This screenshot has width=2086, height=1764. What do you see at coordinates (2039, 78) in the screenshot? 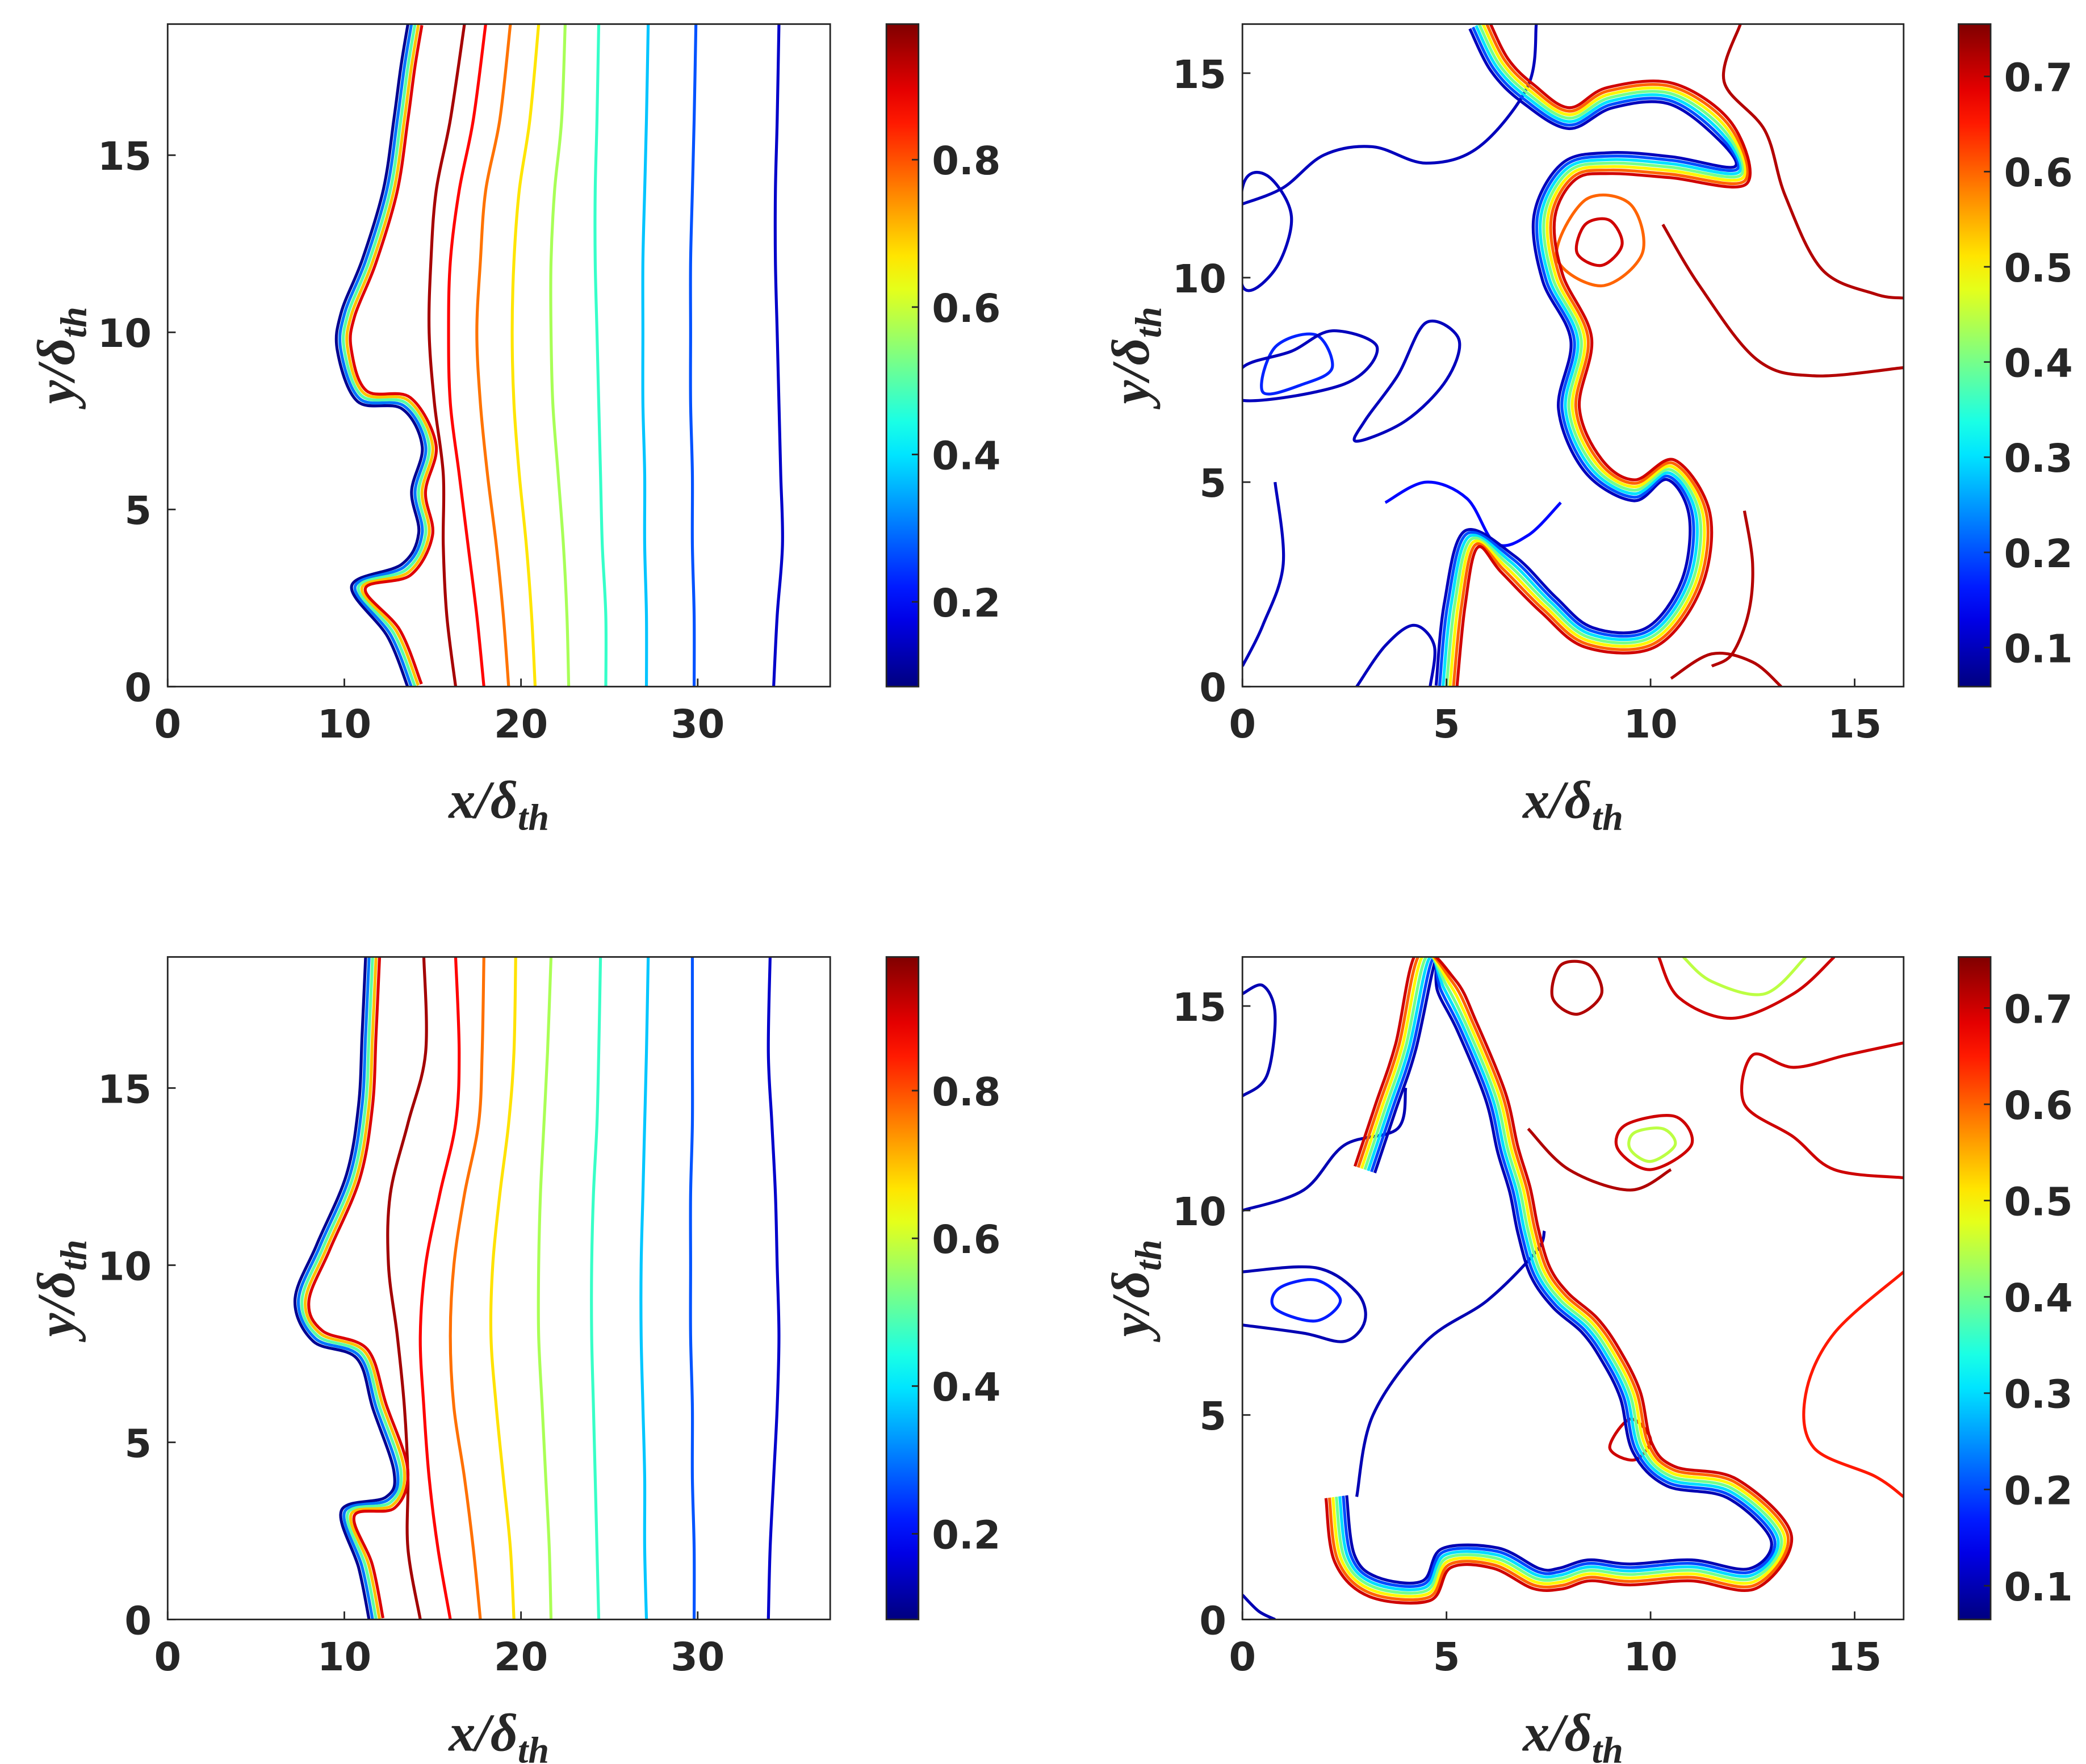
I see `colorbar-tick-label: 0.7` at bounding box center [2039, 78].